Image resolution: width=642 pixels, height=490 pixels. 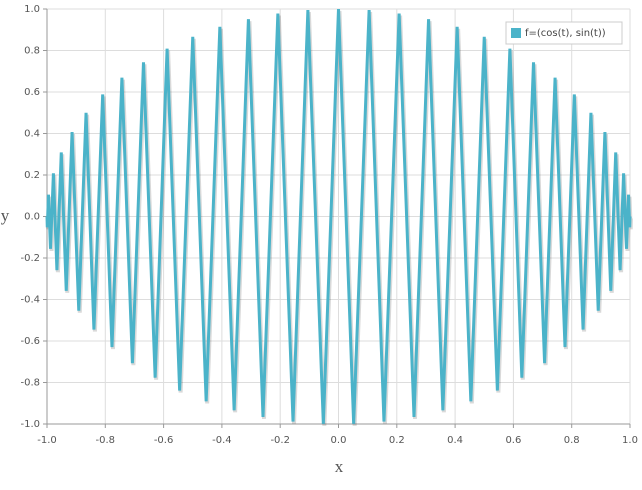 I want to click on legend-label: f=(cos(t), sin(t)), so click(x=565, y=33).